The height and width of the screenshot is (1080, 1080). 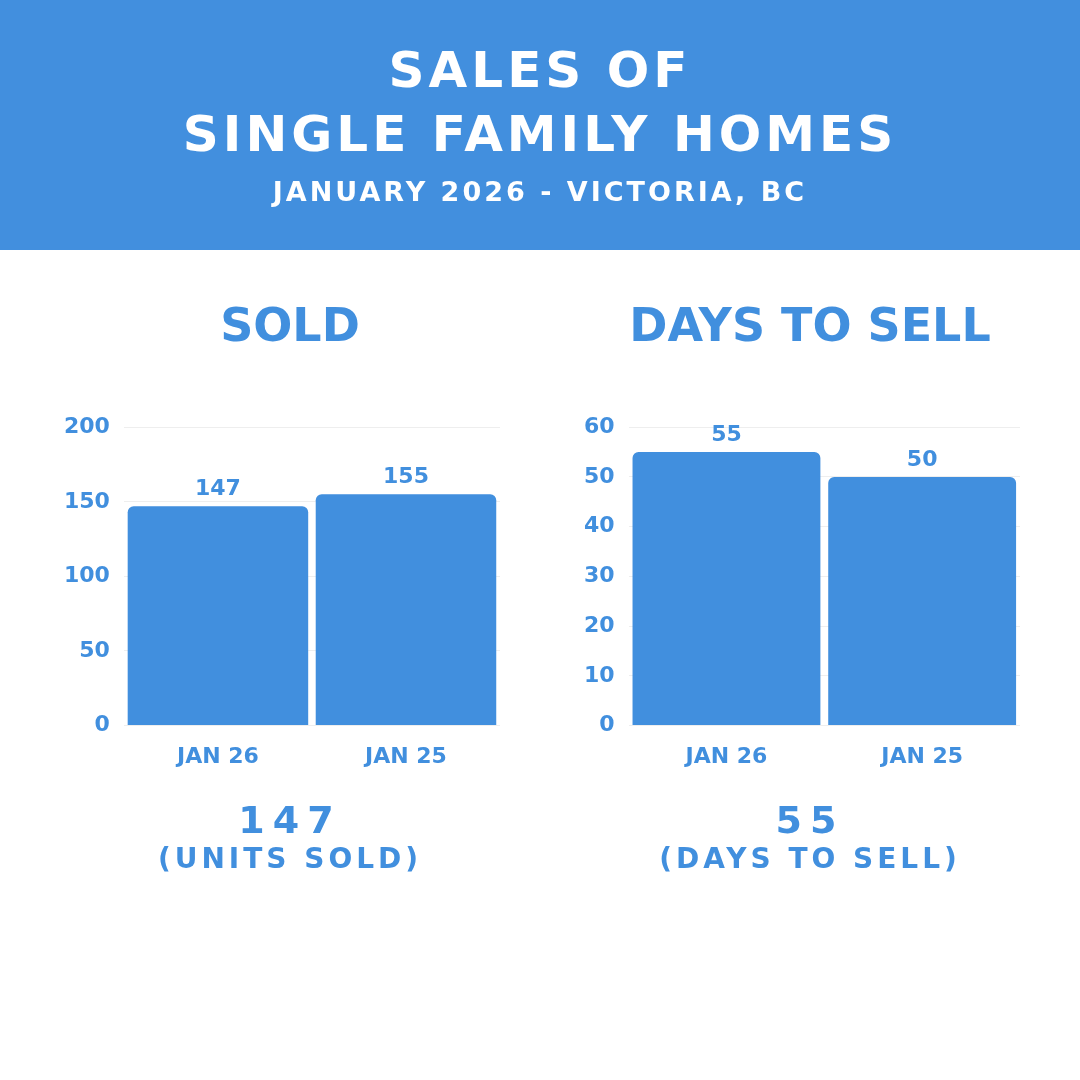 I want to click on y-tick-label: 10, so click(x=599, y=674).